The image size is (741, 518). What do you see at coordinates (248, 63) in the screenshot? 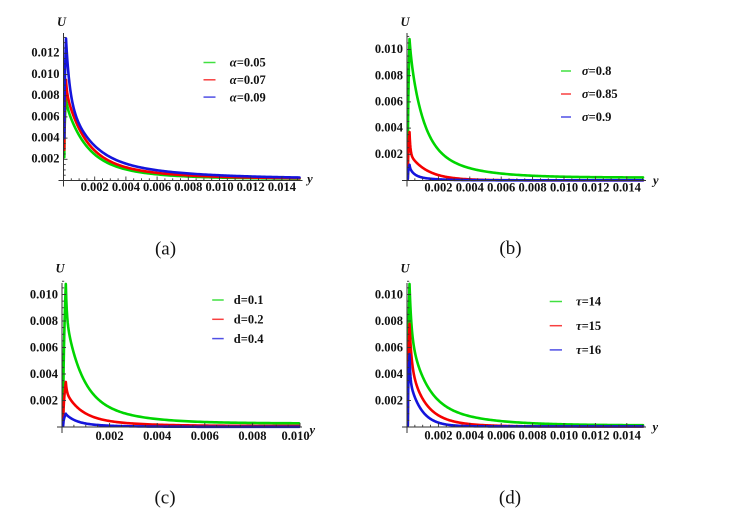
I see `svg-text: α=0.05` at bounding box center [248, 63].